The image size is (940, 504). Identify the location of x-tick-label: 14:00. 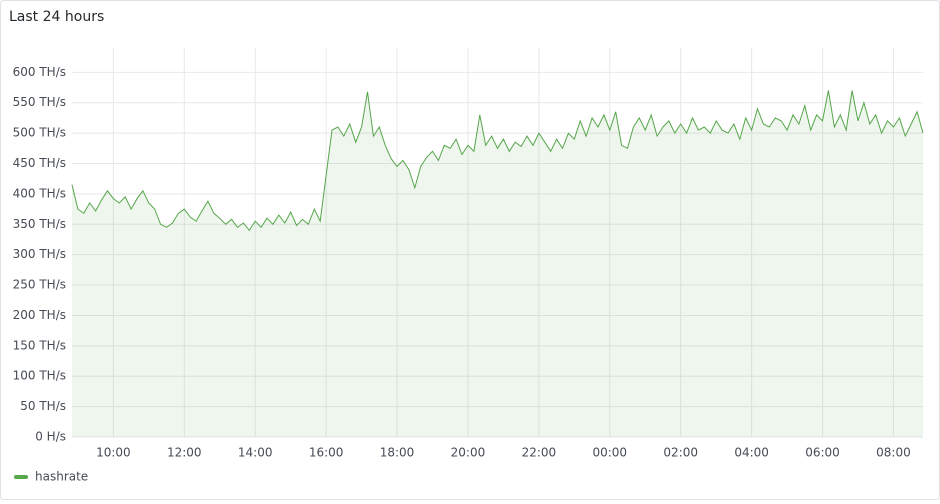
(255, 453).